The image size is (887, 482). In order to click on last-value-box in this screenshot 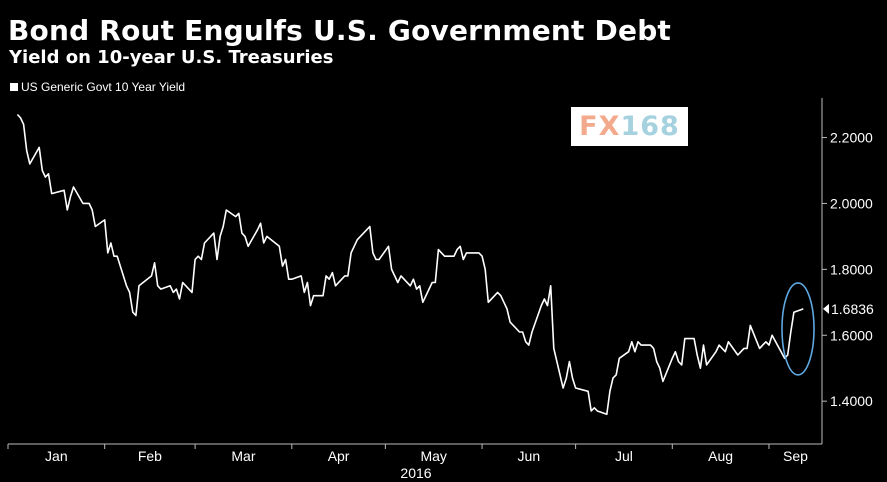, I will do `click(858, 308)`.